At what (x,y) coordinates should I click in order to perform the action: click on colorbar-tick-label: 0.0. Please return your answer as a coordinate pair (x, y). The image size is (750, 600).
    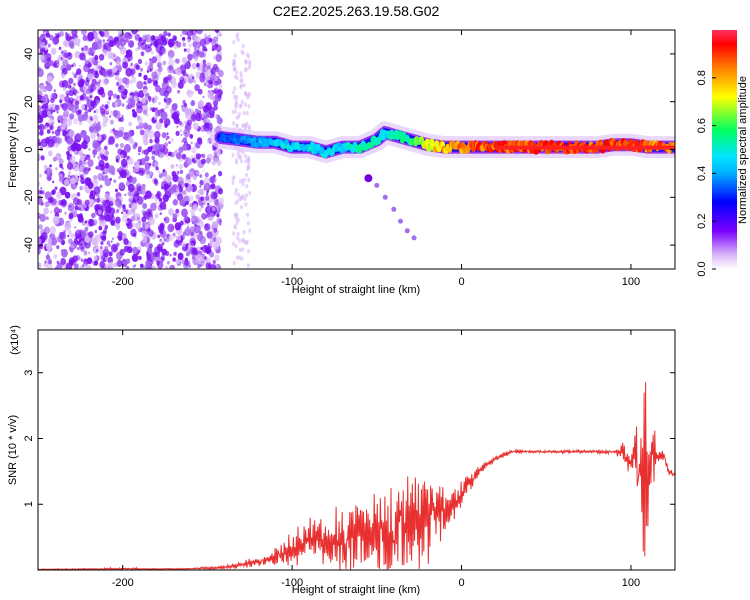
    Looking at the image, I should click on (702, 268).